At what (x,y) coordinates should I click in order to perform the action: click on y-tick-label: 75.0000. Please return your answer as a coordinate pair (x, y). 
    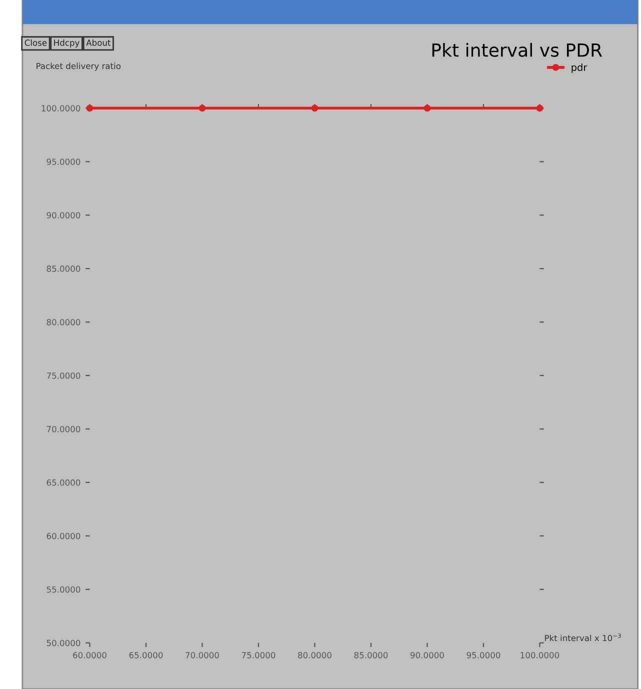
    Looking at the image, I should click on (63, 375).